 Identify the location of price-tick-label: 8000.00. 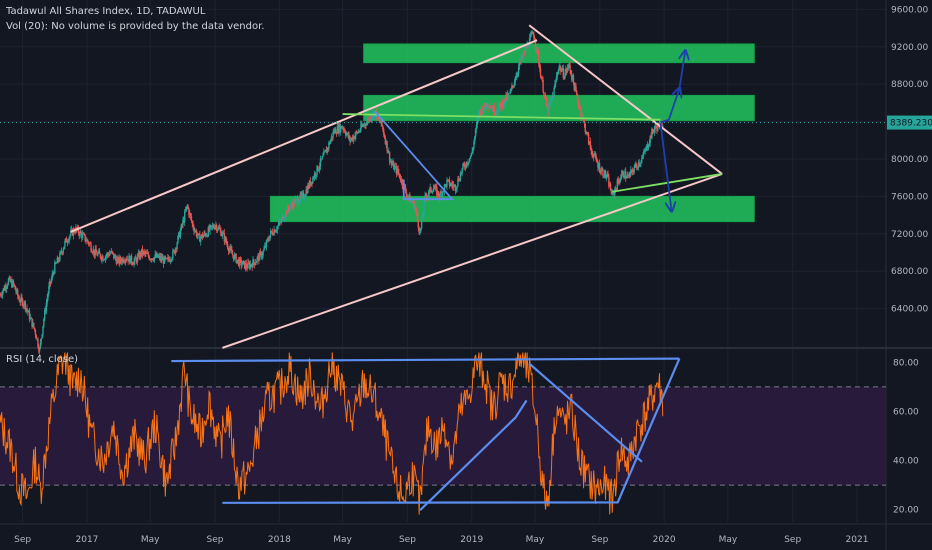
(909, 160).